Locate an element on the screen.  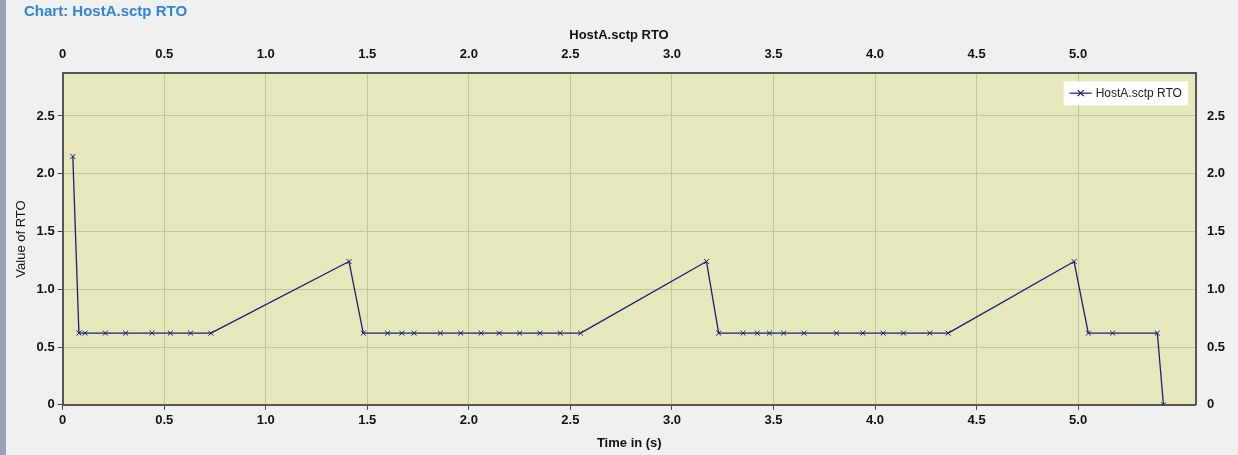
x-tick-label: 3.0 is located at coordinates (671, 420).